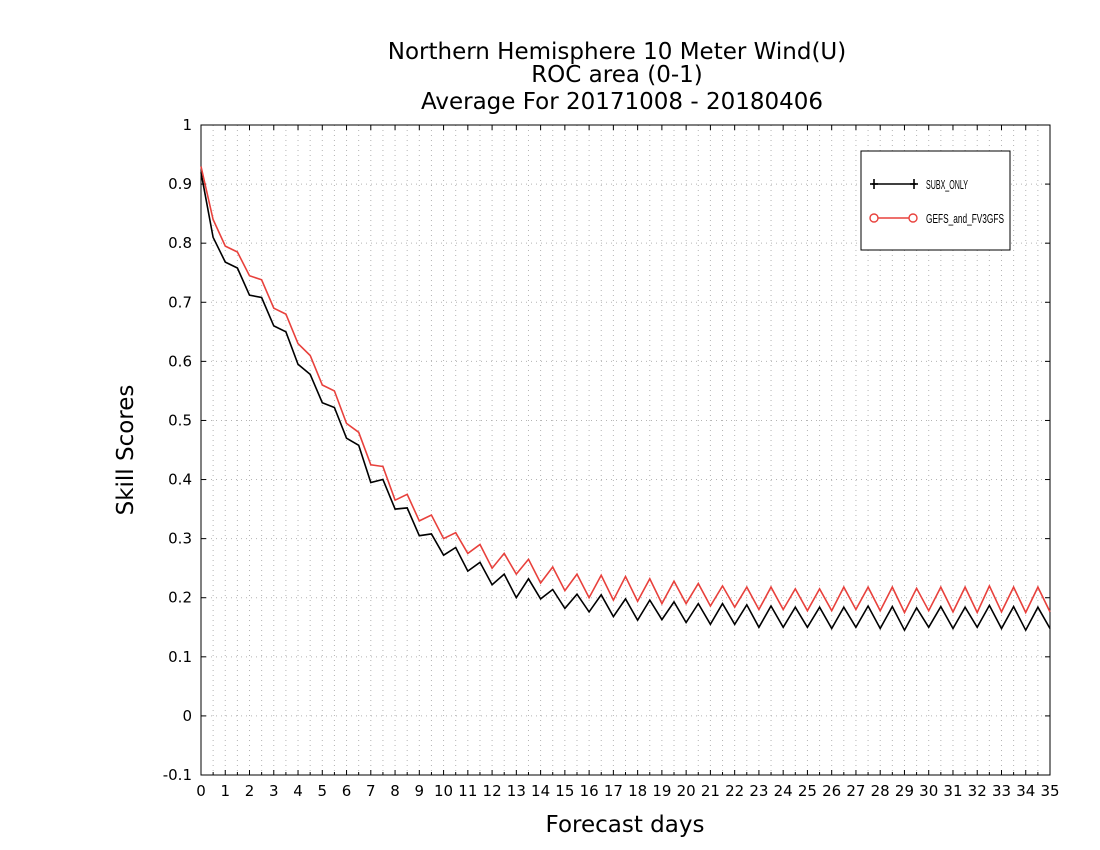 This screenshot has height=850, width=1100. I want to click on legend-box, so click(935, 200).